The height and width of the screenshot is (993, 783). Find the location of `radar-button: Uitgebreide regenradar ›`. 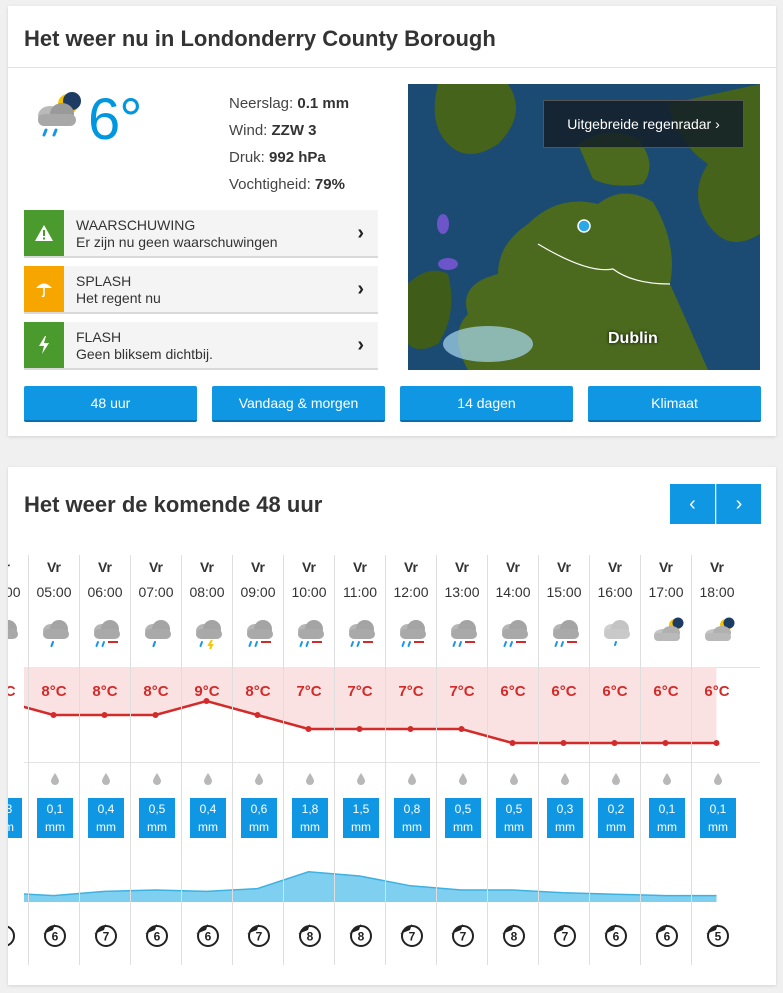

radar-button: Uitgebreide regenradar › is located at coordinates (643, 124).